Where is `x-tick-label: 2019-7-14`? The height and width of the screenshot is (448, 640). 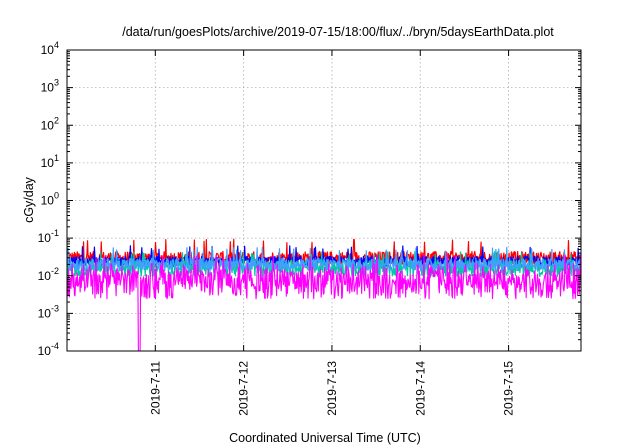 x-tick-label: 2019-7-14 is located at coordinates (420, 388).